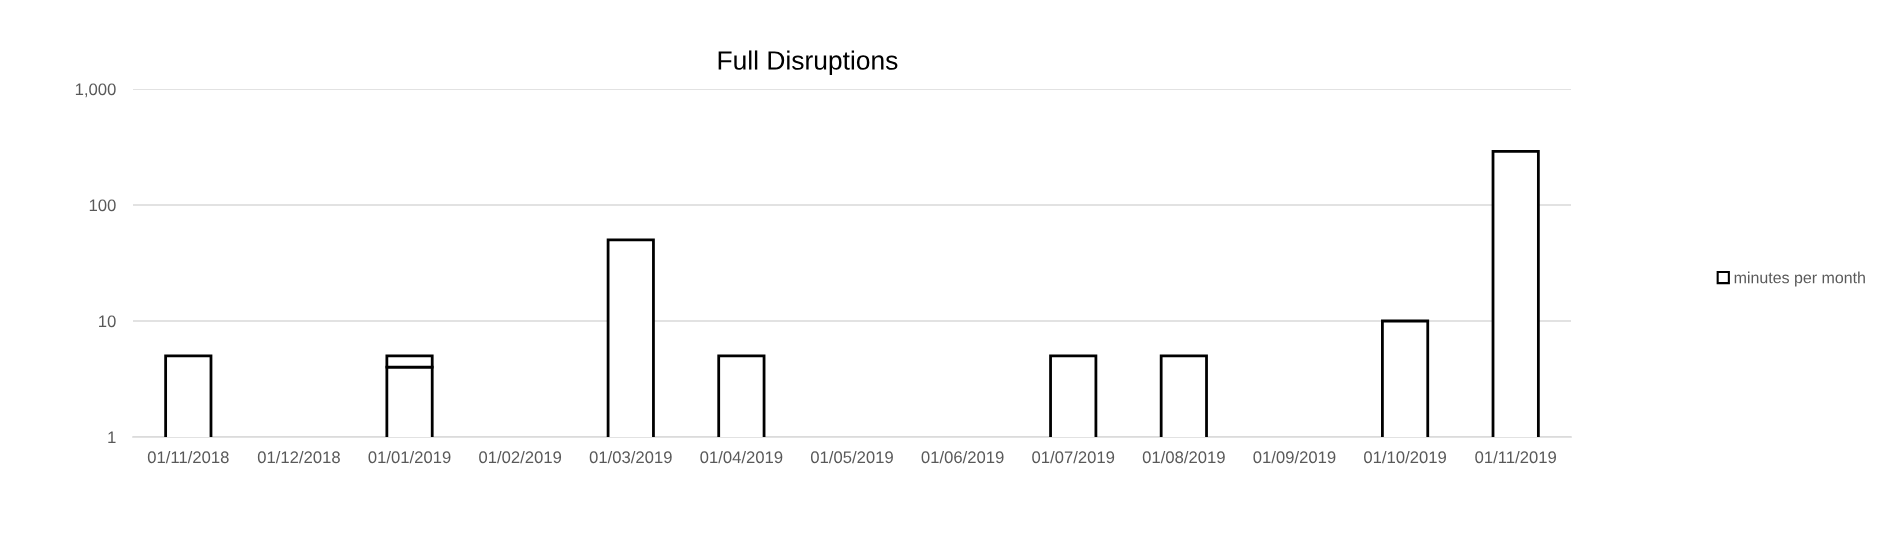  What do you see at coordinates (1515, 457) in the screenshot?
I see `x-tick-label: 01/11/2019` at bounding box center [1515, 457].